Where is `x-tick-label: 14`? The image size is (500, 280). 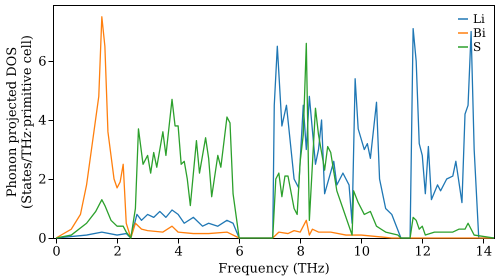 x-tick-label: 14 is located at coordinates (484, 252).